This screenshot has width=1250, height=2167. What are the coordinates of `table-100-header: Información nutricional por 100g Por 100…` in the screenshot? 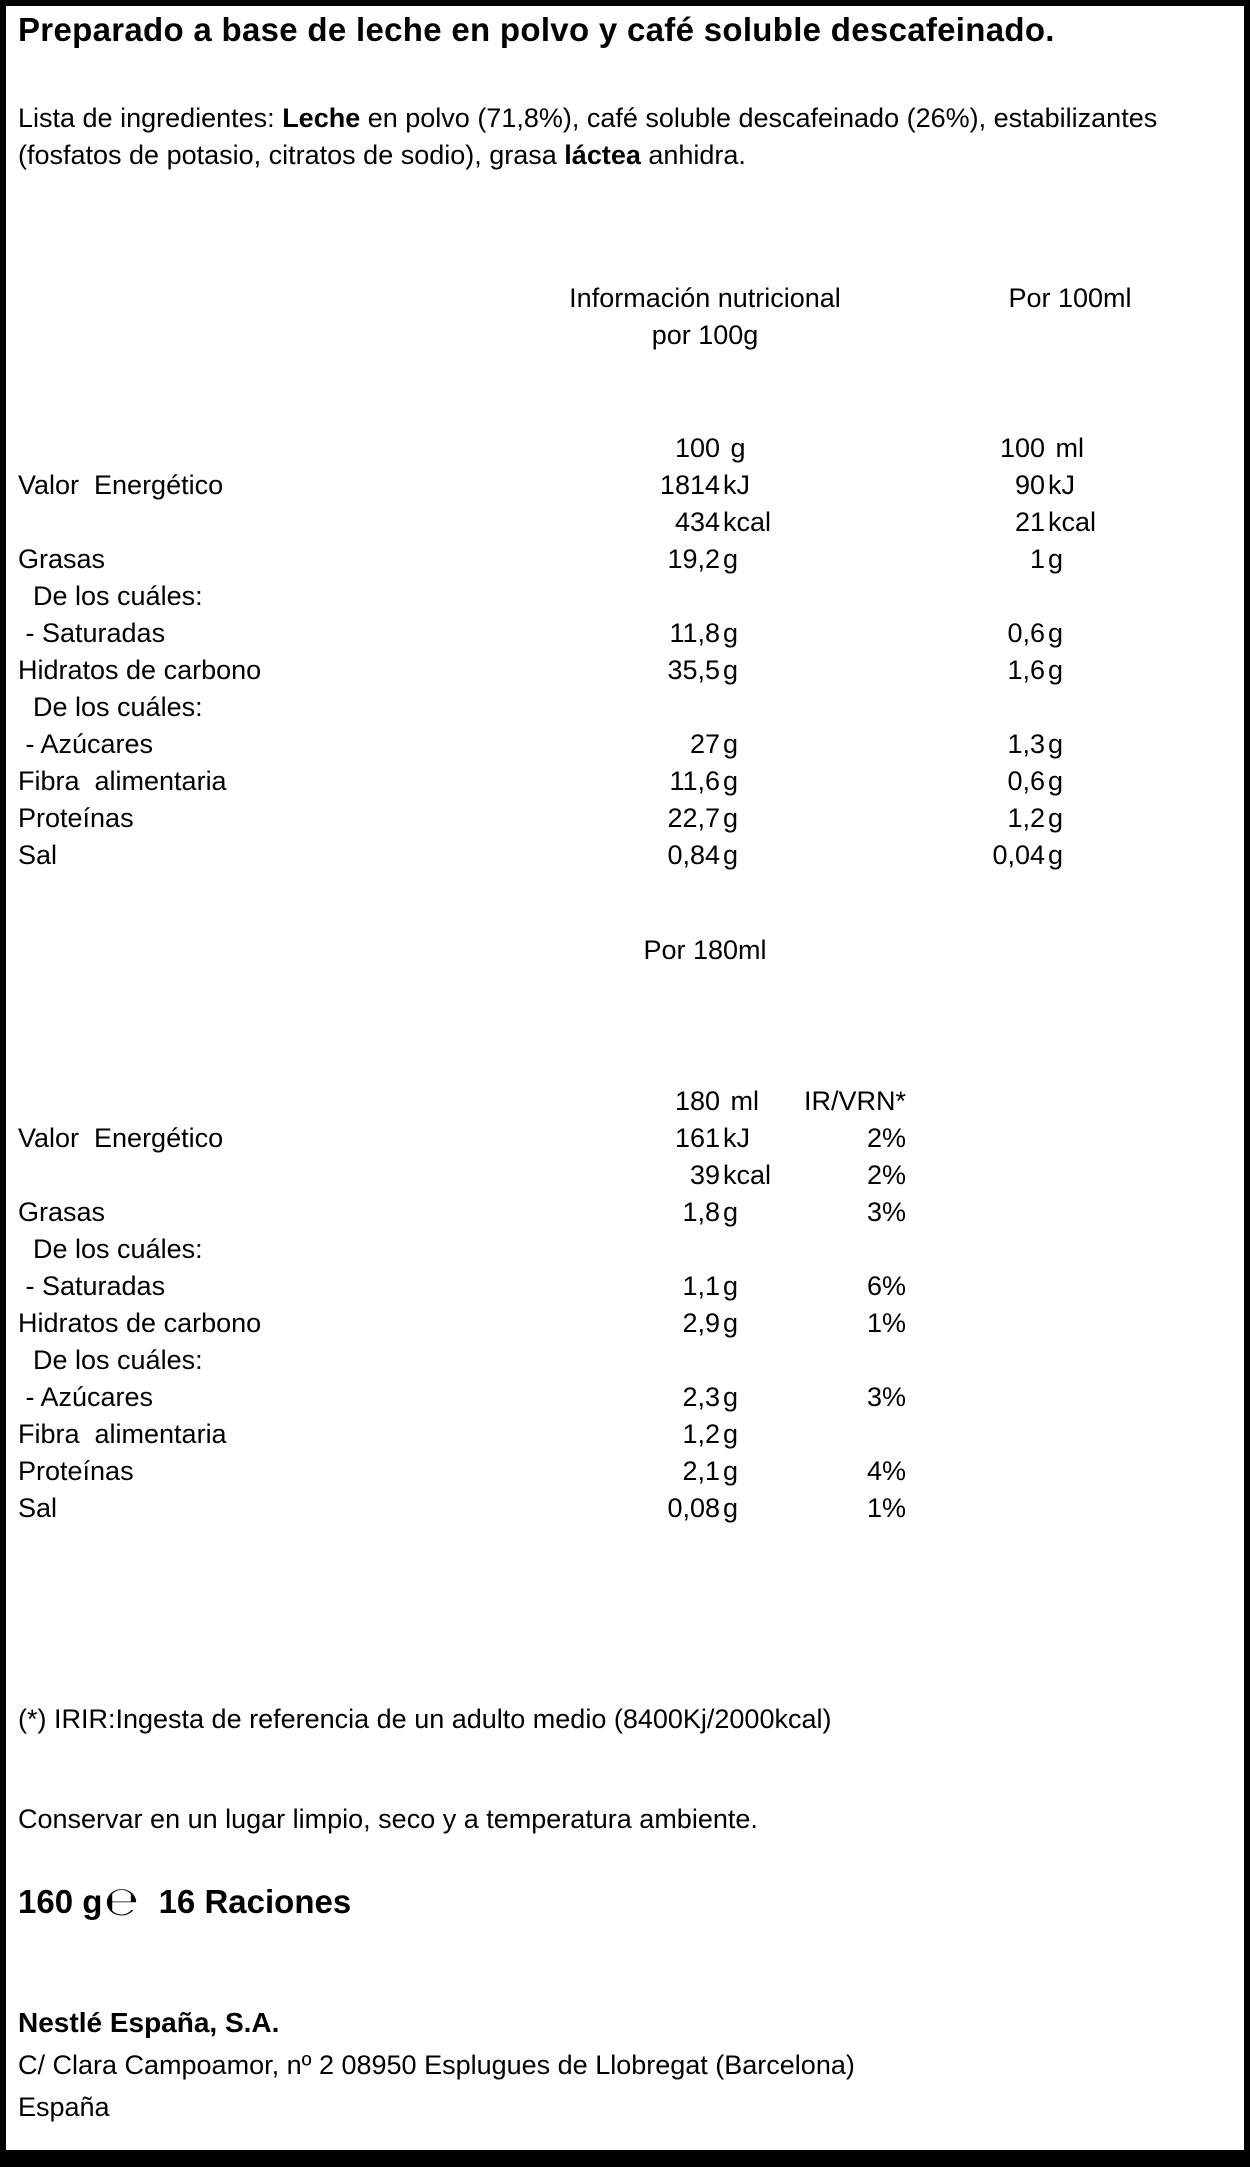 It's located at (622, 317).